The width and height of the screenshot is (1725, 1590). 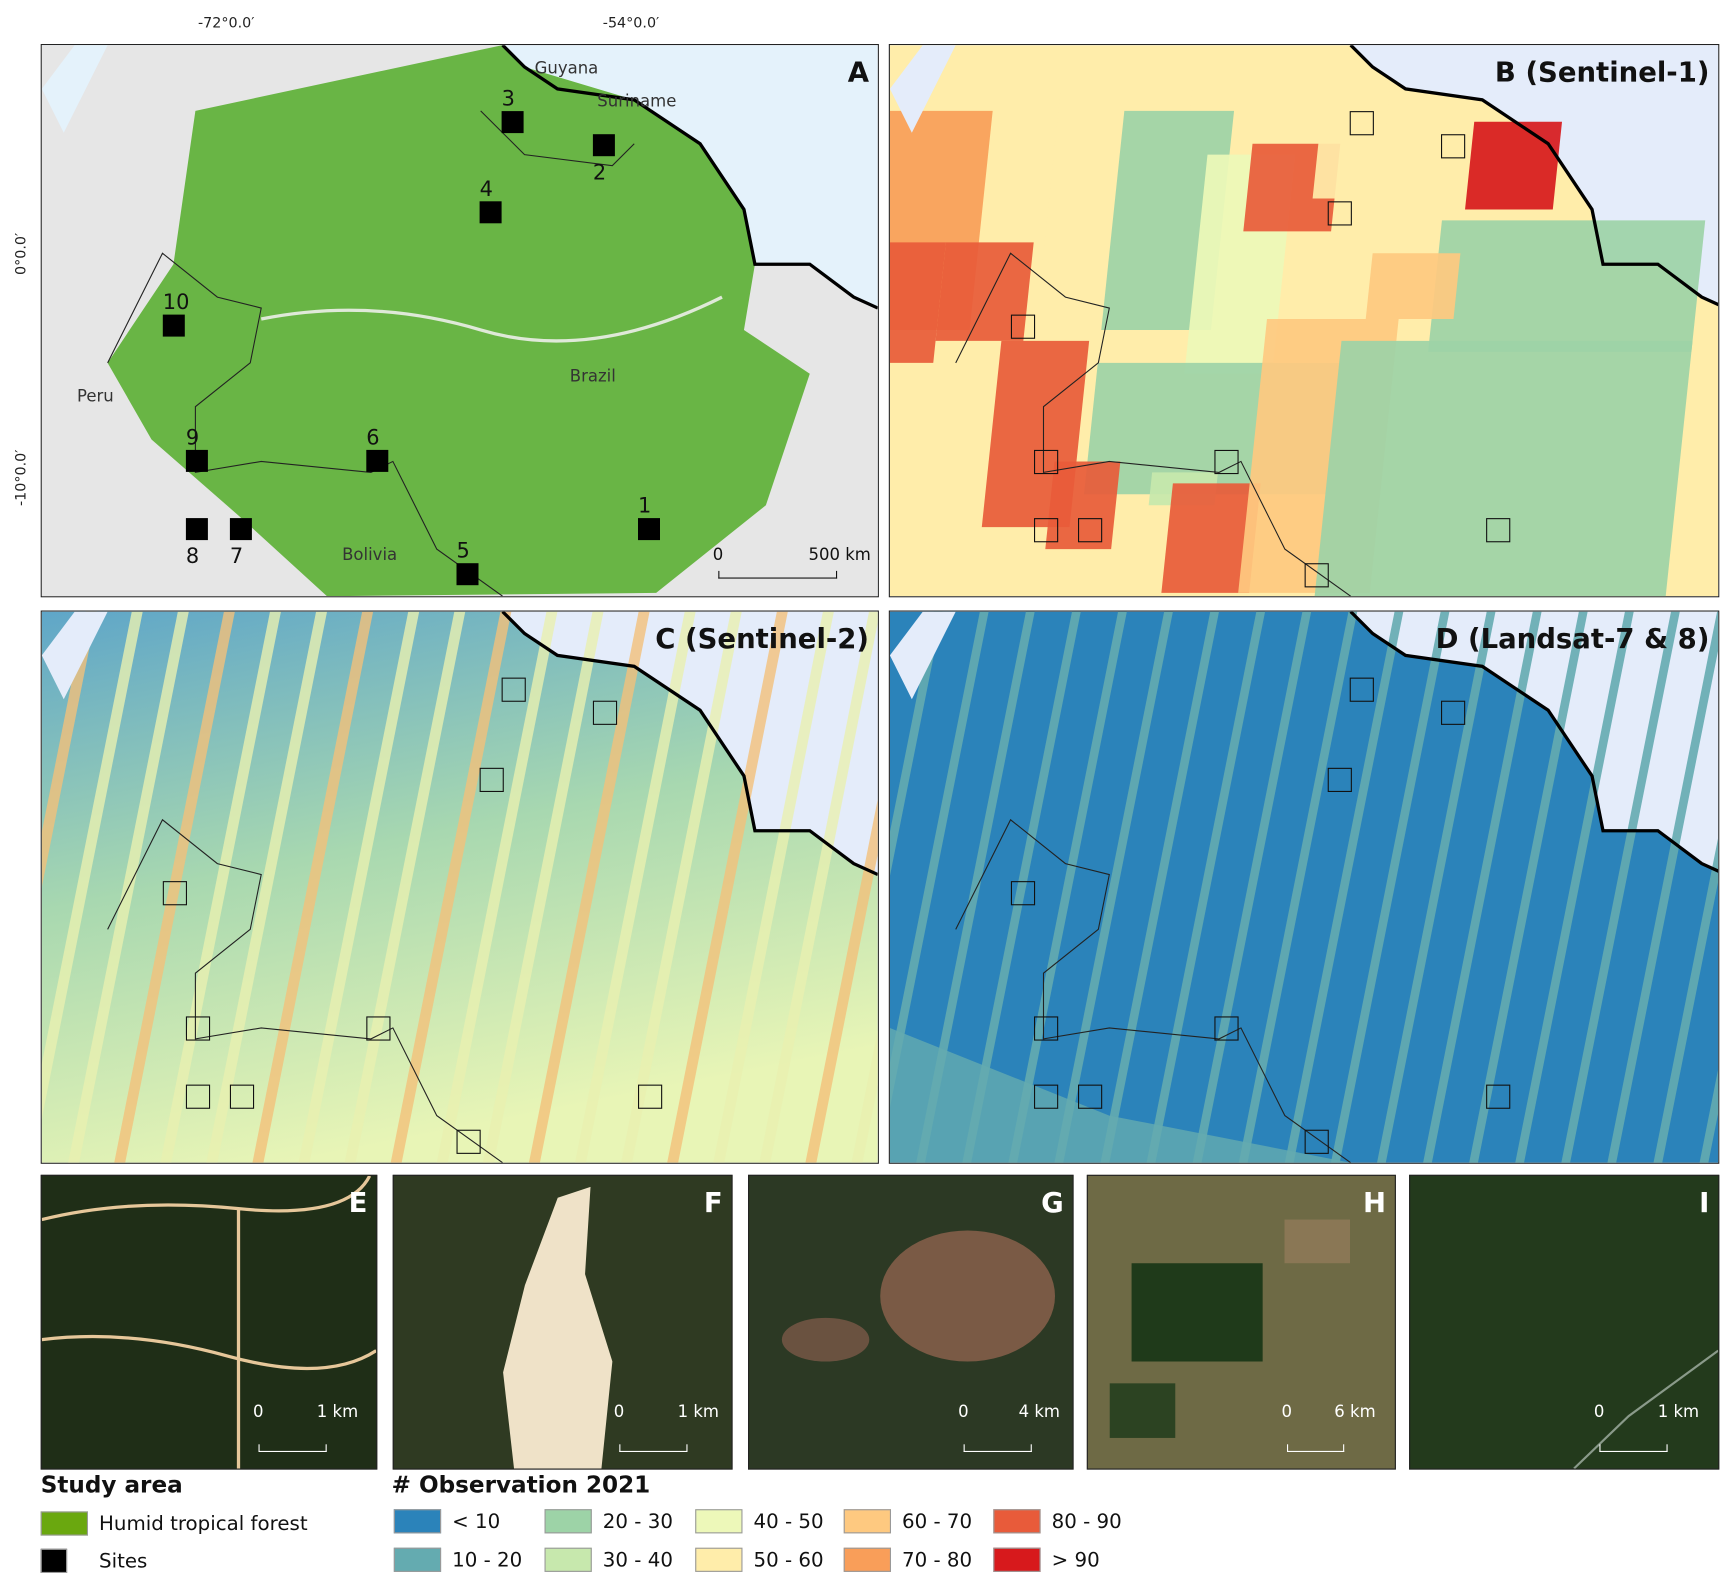 What do you see at coordinates (566, 68) in the screenshot?
I see `country-label: Guyana` at bounding box center [566, 68].